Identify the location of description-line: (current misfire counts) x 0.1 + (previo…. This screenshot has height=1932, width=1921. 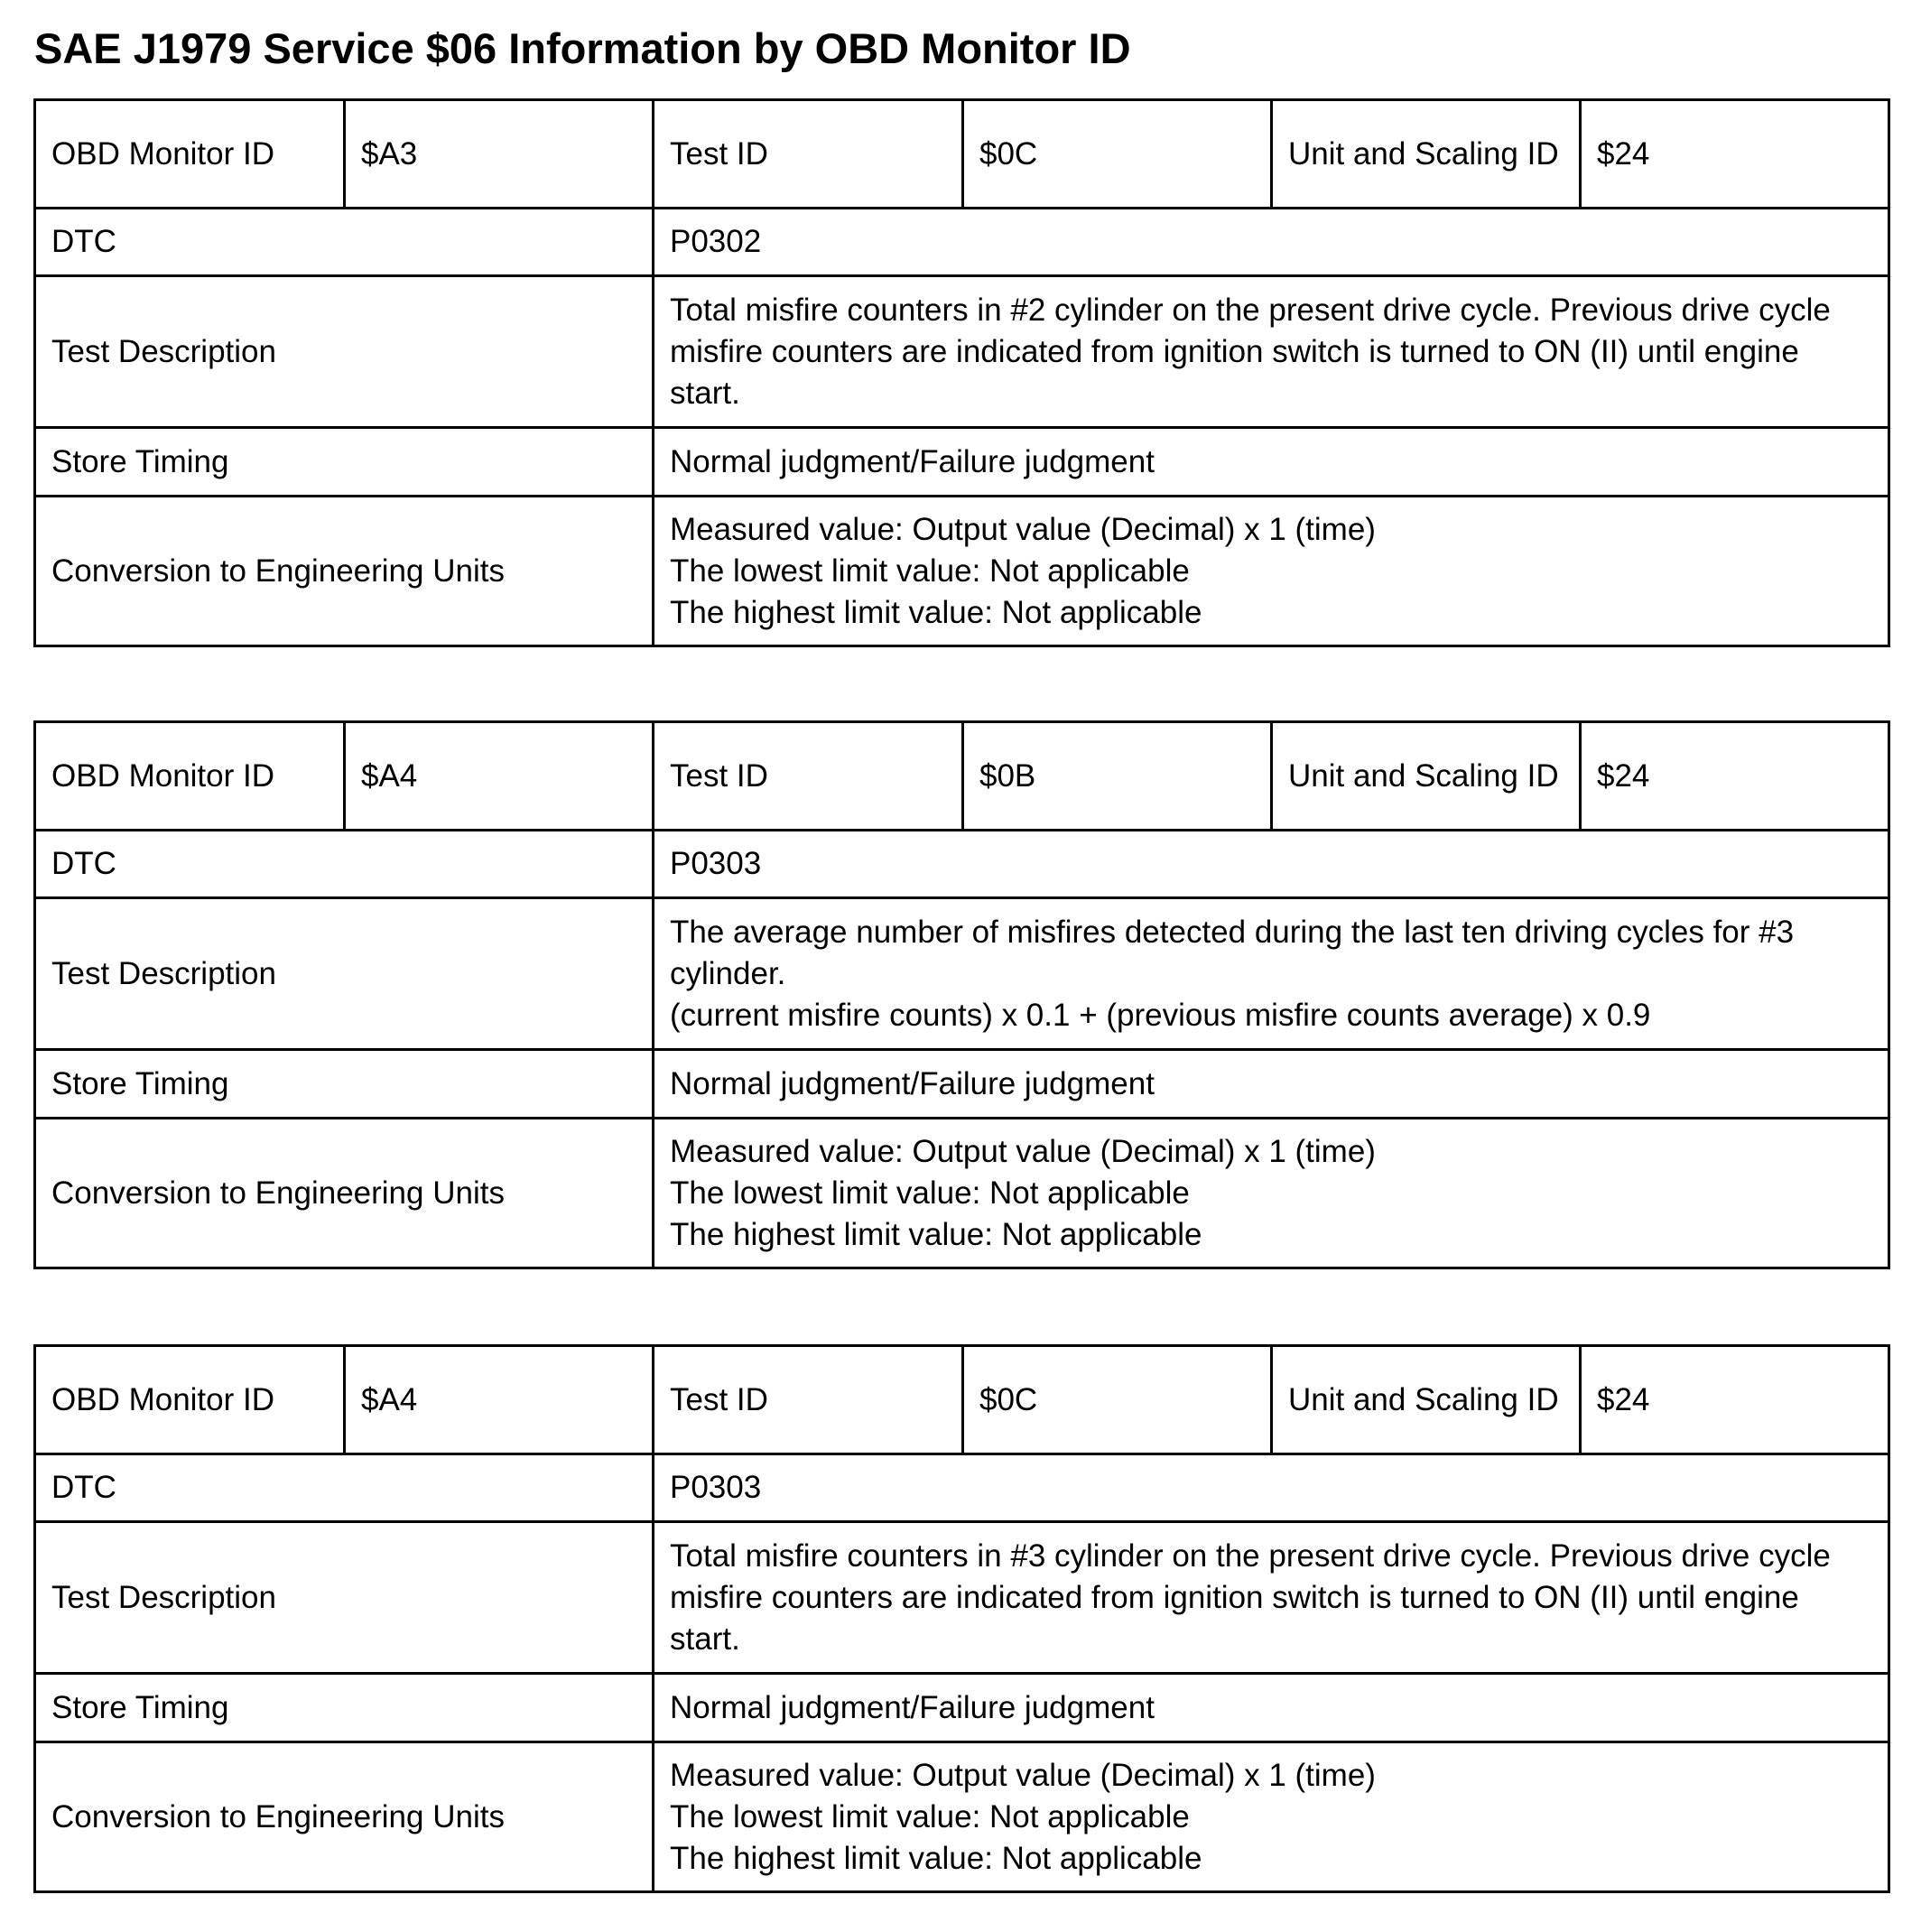
(1160, 1015).